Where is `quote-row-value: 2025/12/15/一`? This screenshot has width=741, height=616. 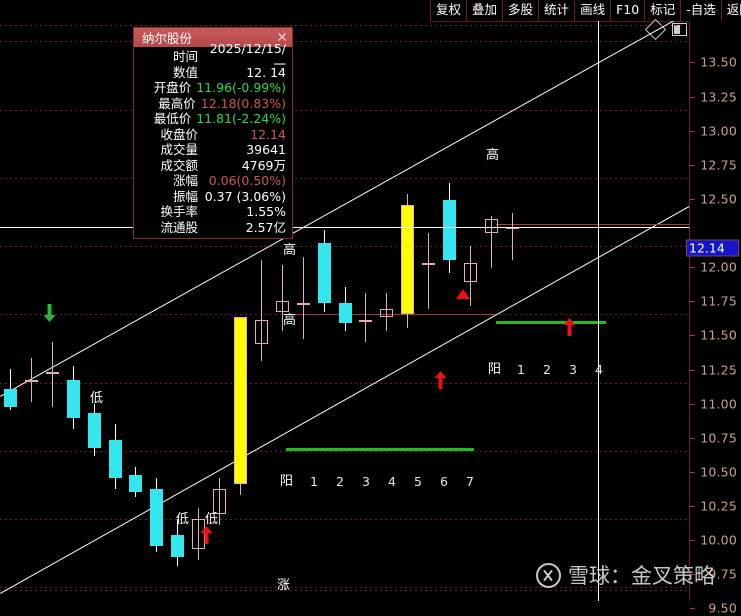
quote-row-value: 2025/12/15/一 is located at coordinates (247, 56).